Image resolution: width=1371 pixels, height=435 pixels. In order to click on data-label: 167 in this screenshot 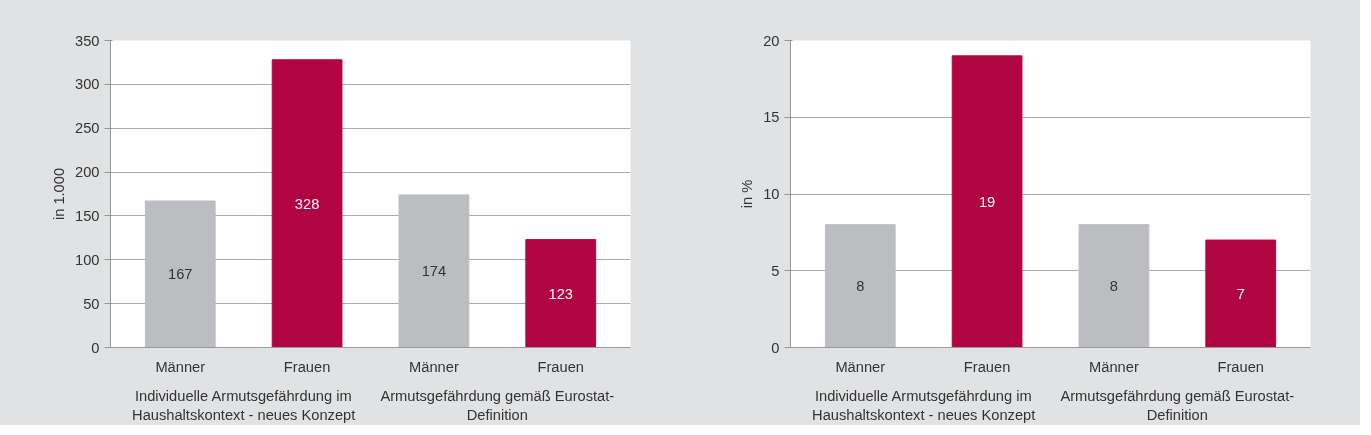, I will do `click(180, 274)`.